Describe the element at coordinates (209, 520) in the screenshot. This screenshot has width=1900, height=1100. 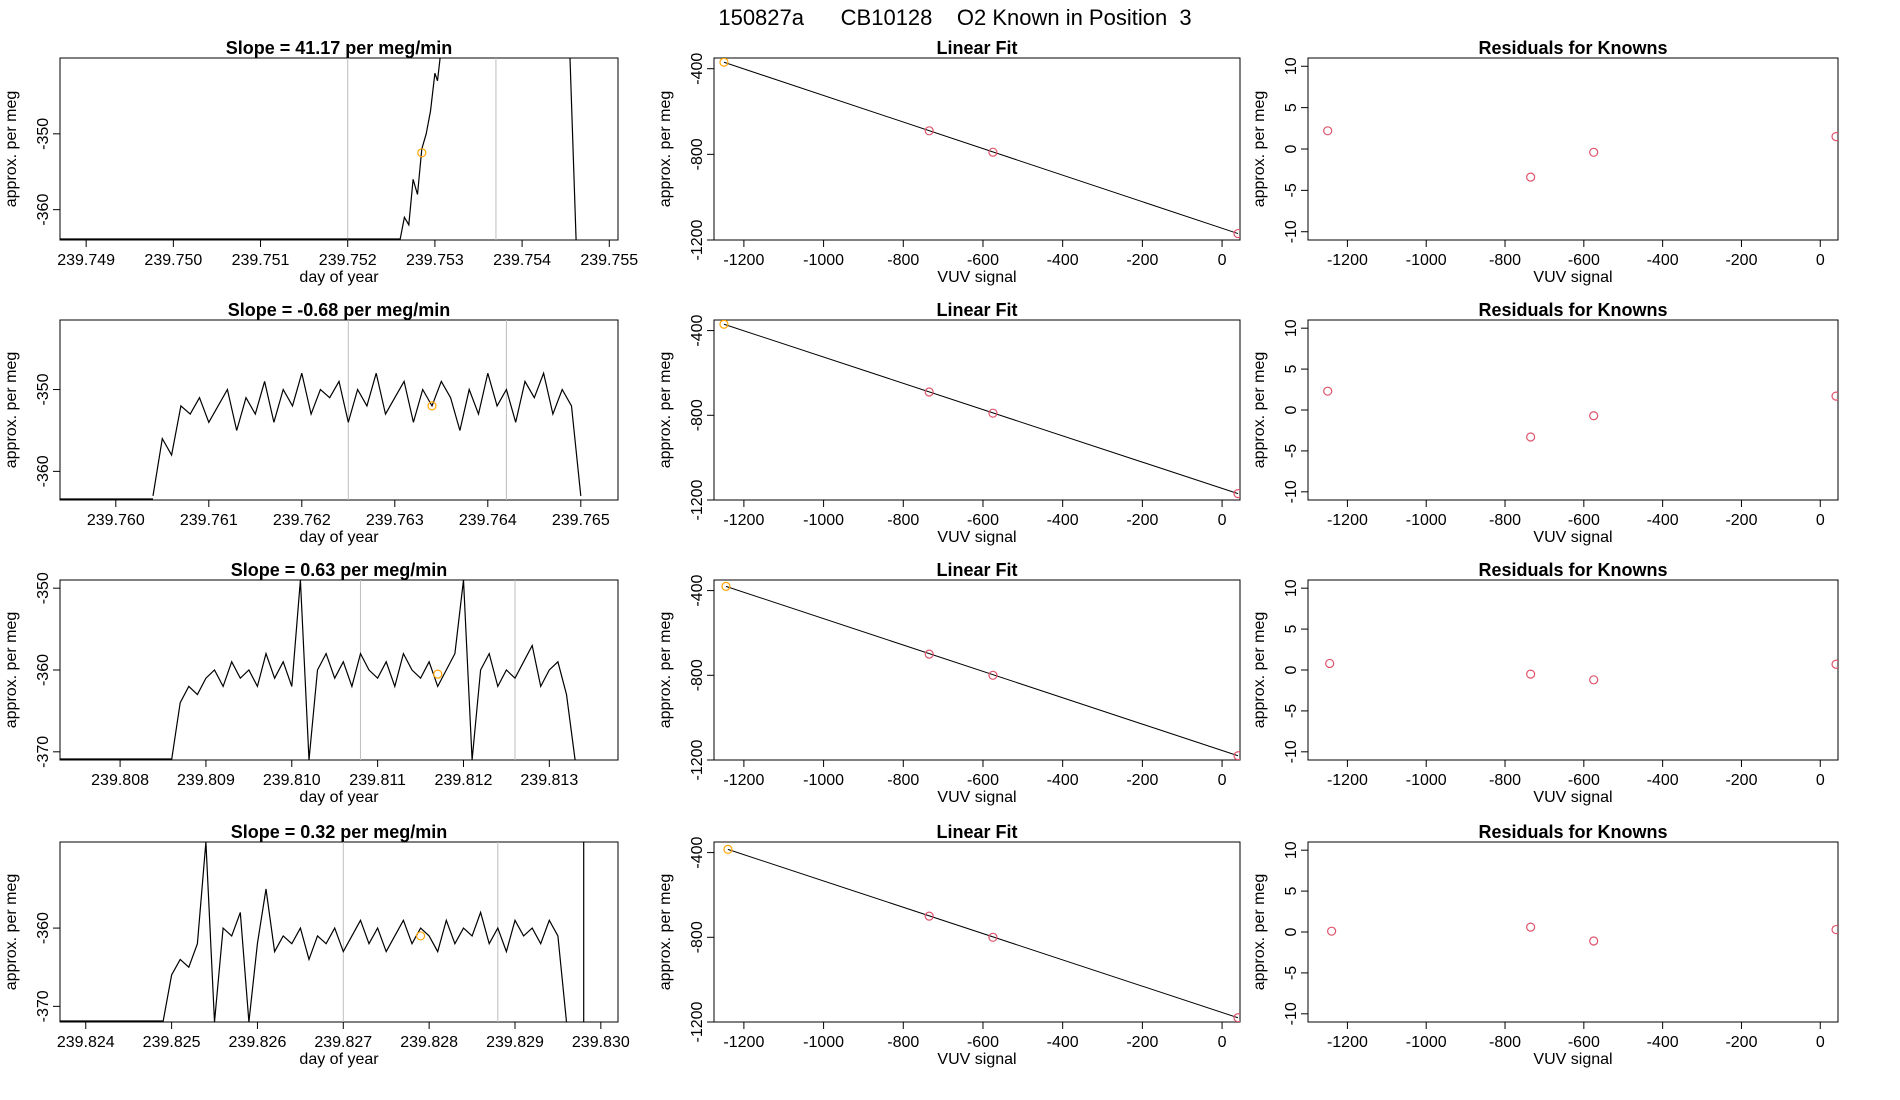
I see `x-tick-label: 239.761` at that location.